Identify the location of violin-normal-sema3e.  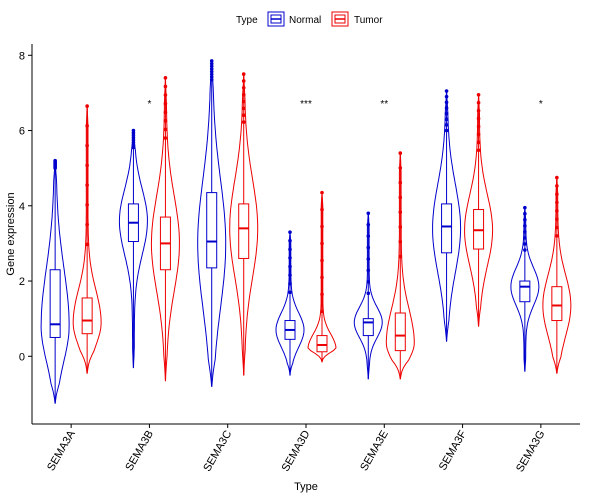
(368, 295).